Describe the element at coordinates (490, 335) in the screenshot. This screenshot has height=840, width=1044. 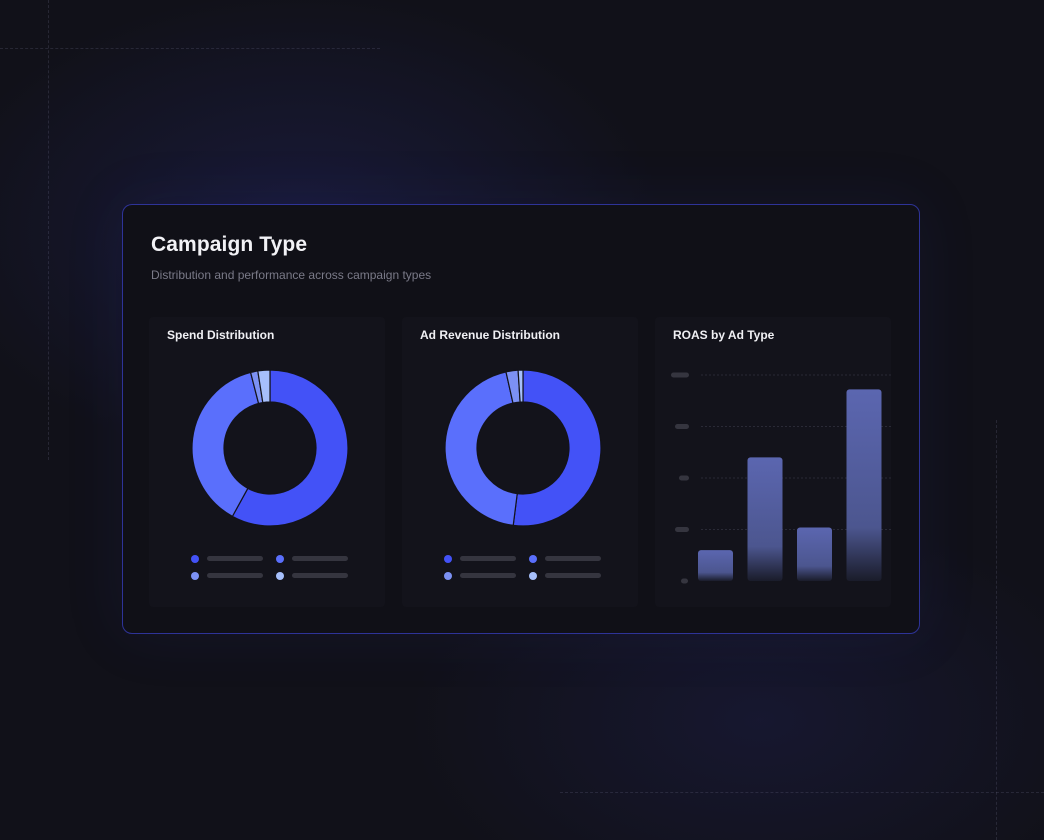
I see `ad-revenue-distribution-title: Ad Revenue Distribution` at that location.